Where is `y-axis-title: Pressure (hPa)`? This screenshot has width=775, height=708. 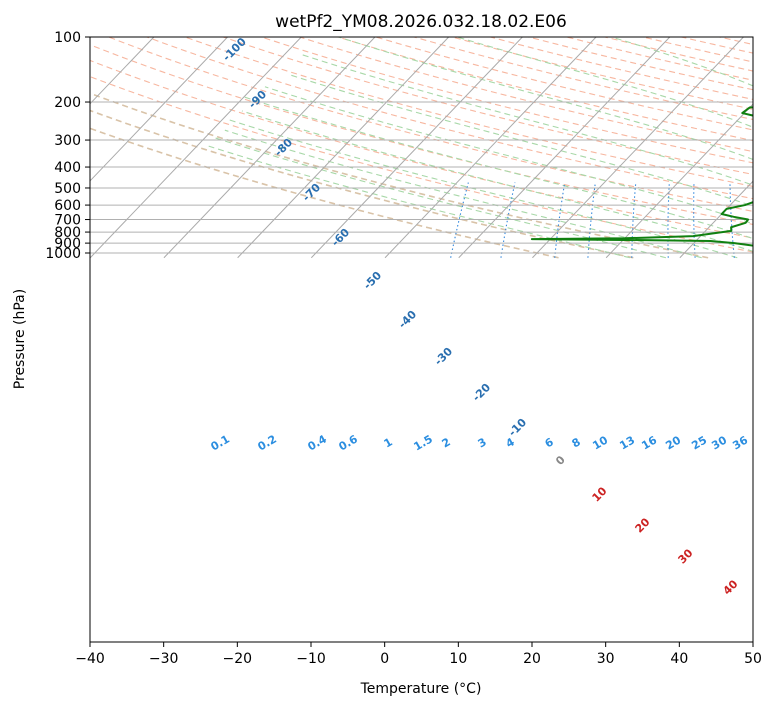
y-axis-title: Pressure (hPa) is located at coordinates (20, 339).